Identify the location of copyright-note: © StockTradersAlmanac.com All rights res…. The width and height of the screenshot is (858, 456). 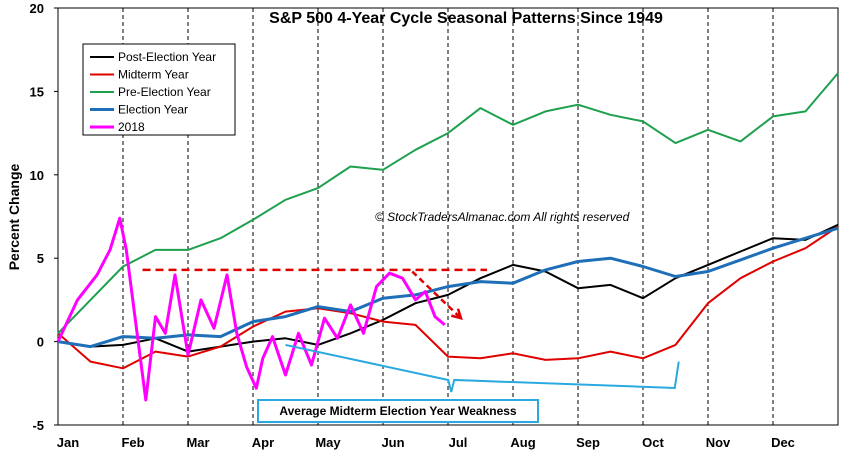
(502, 217).